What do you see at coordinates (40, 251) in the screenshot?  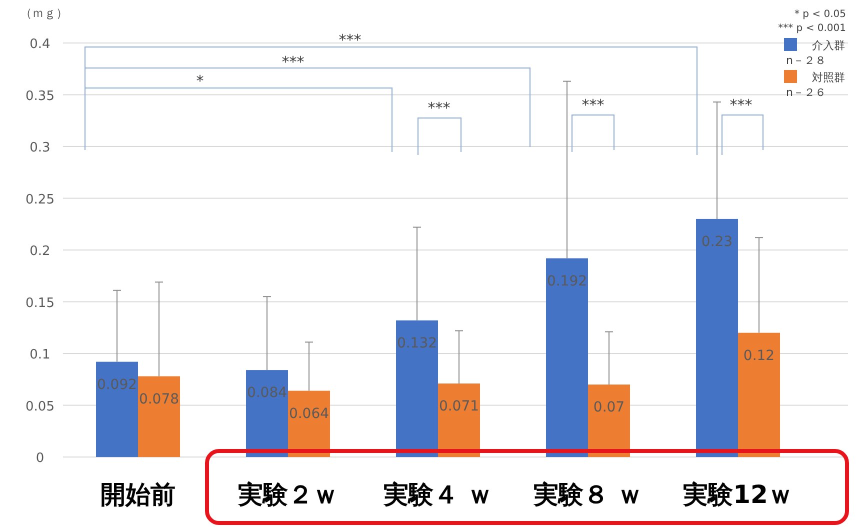 I see `y-tick-label: 0.2` at bounding box center [40, 251].